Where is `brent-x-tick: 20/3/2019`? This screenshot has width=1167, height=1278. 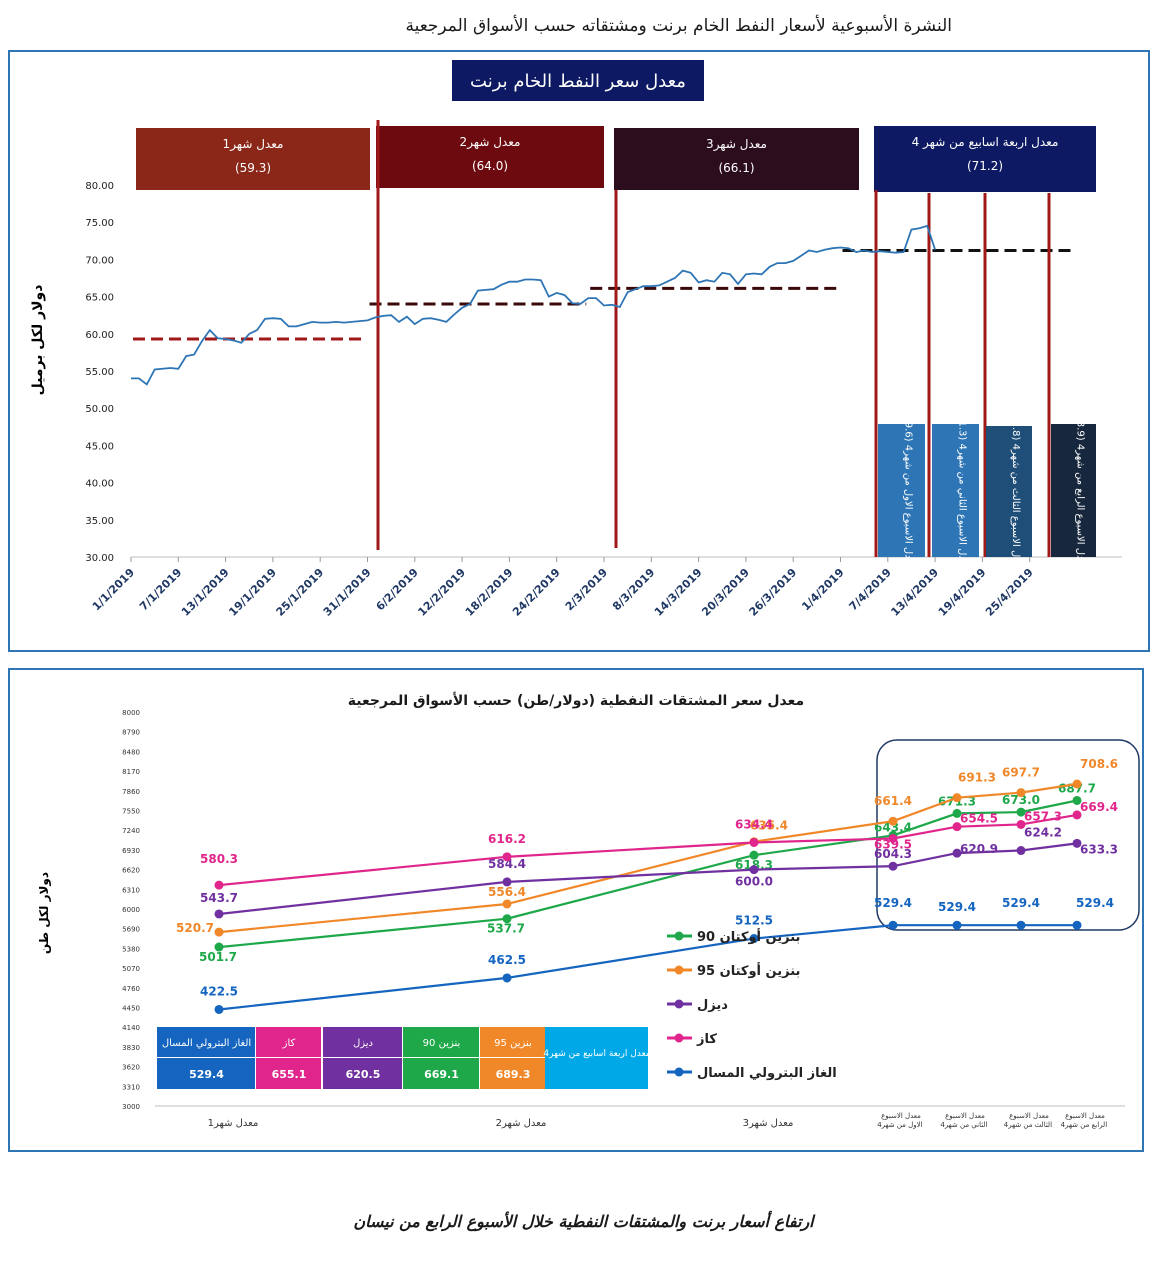 brent-x-tick: 20/3/2019 is located at coordinates (725, 592).